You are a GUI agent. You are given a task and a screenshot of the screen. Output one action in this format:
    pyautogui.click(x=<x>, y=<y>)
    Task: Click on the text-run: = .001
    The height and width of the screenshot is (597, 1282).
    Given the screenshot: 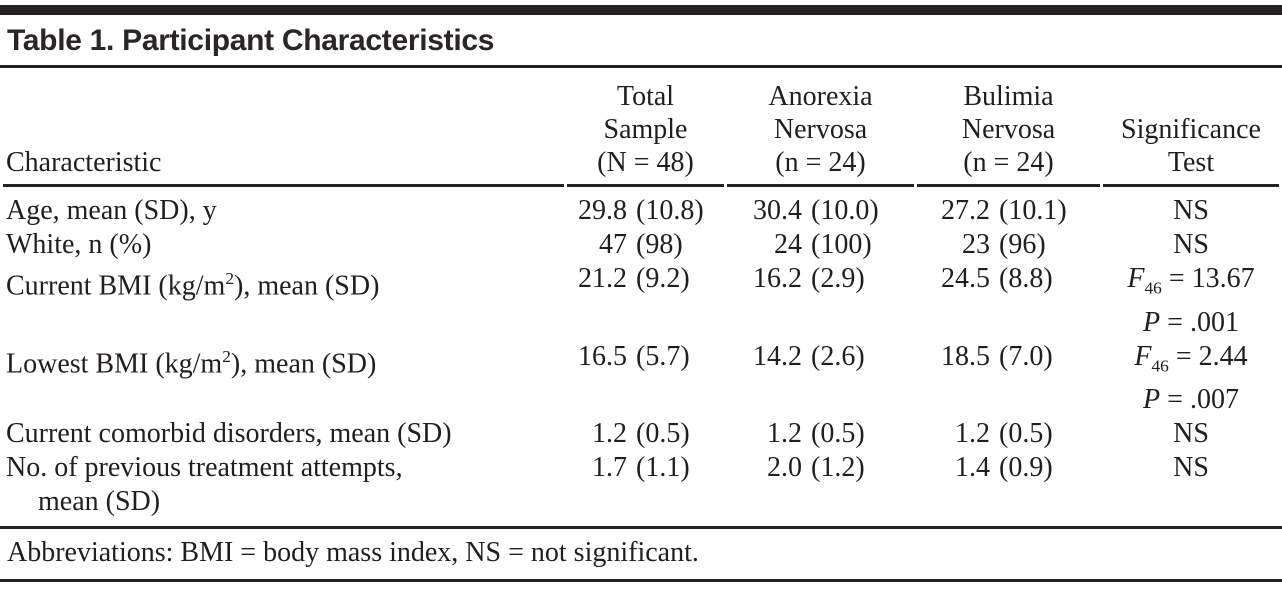 What is the action you would take?
    pyautogui.click(x=1199, y=322)
    